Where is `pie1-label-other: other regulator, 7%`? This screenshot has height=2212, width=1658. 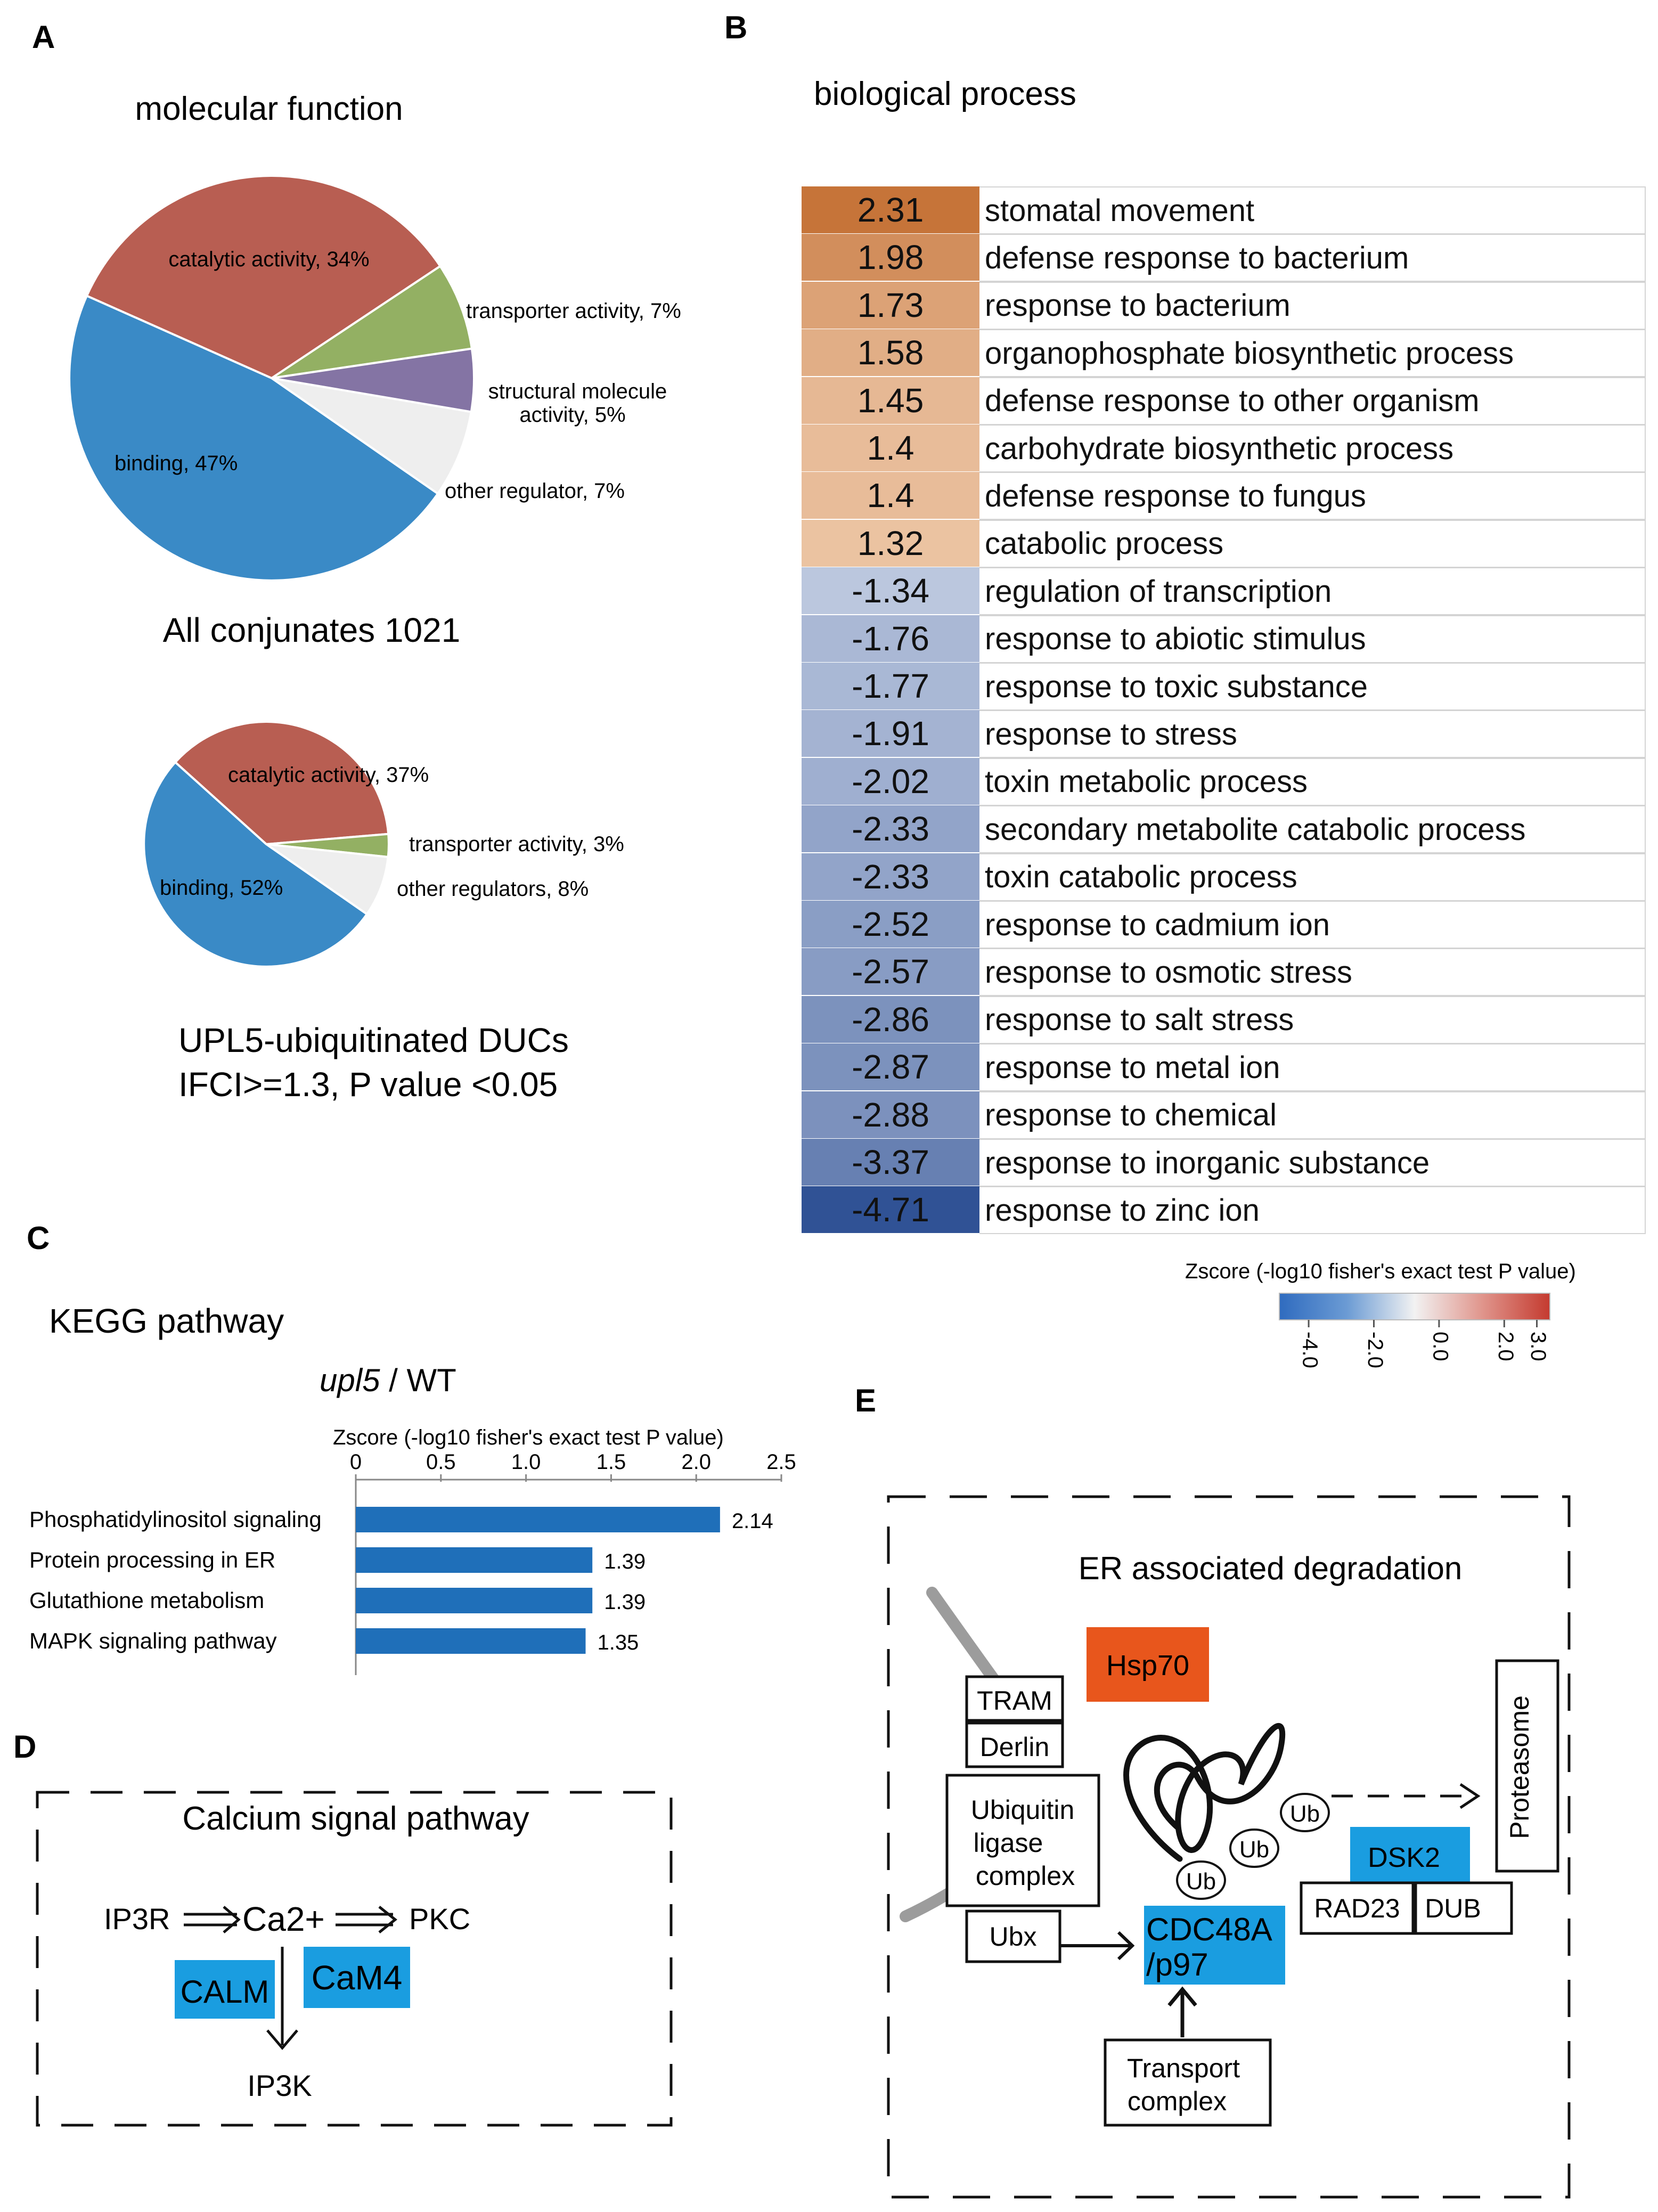
pie1-label-other: other regulator, 7% is located at coordinates (535, 491).